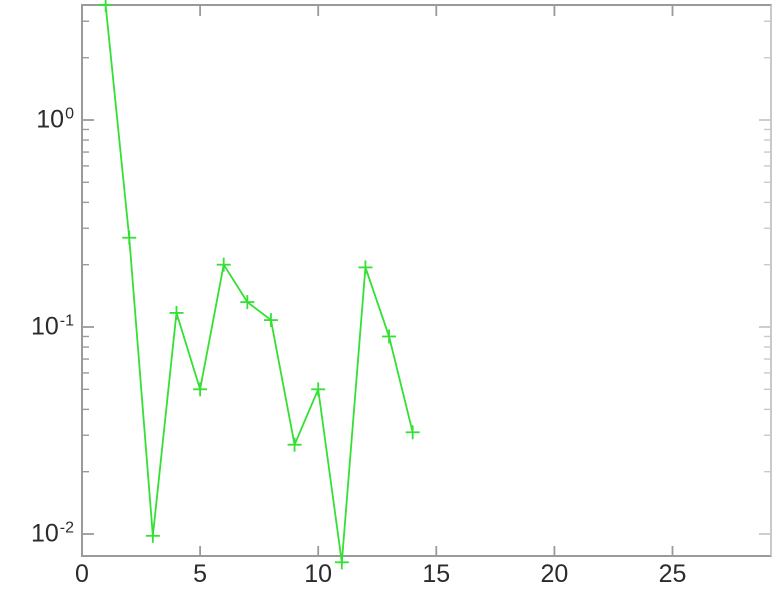 The width and height of the screenshot is (782, 600). What do you see at coordinates (672, 574) in the screenshot?
I see `x-tick-label-25: 25` at bounding box center [672, 574].